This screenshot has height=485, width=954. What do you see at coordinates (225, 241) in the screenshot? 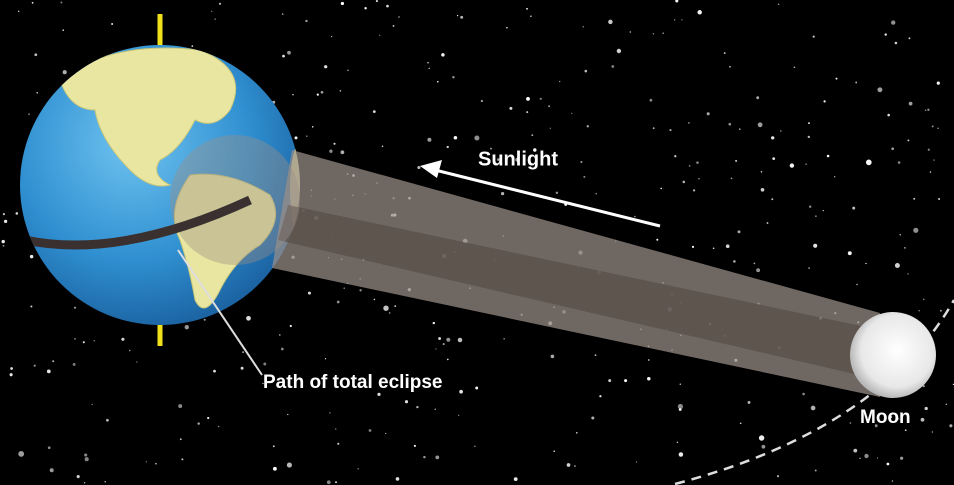
I see `south-america` at bounding box center [225, 241].